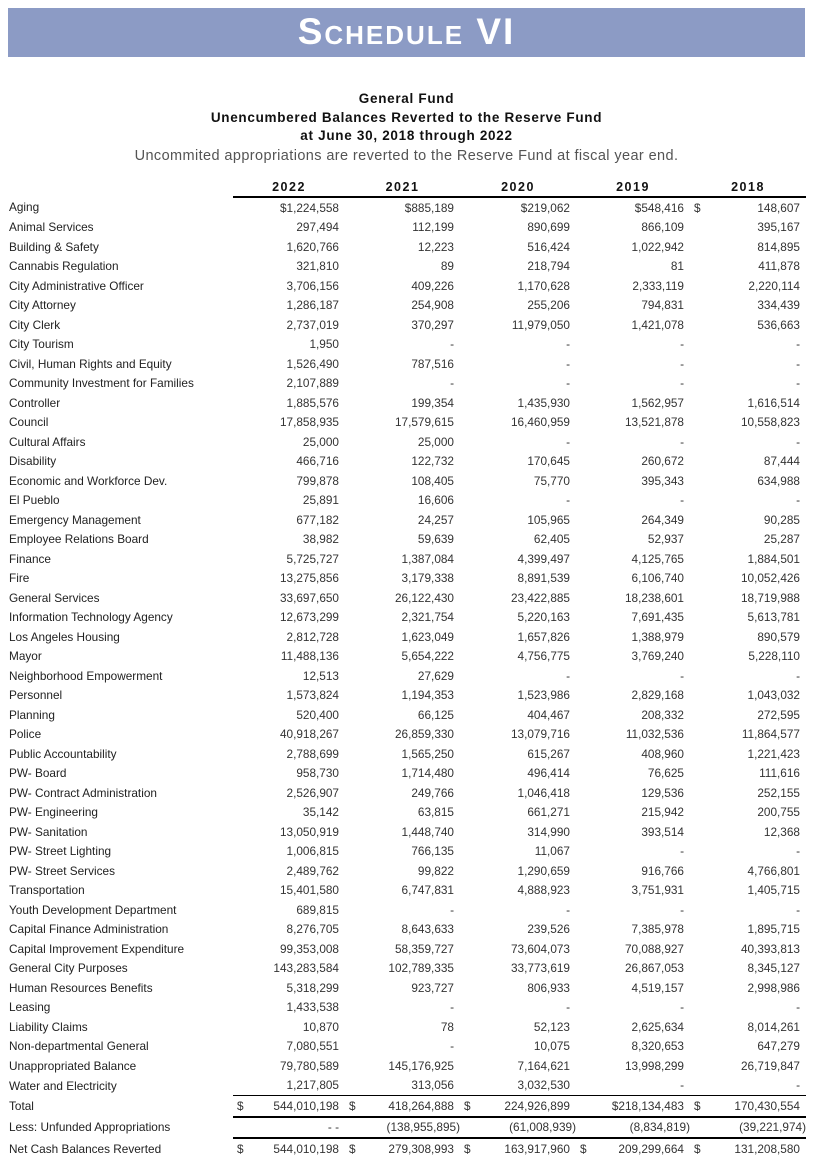 The width and height of the screenshot is (813, 1157). Describe the element at coordinates (47, 441) in the screenshot. I see `row-label: Cultural Affairs` at that location.